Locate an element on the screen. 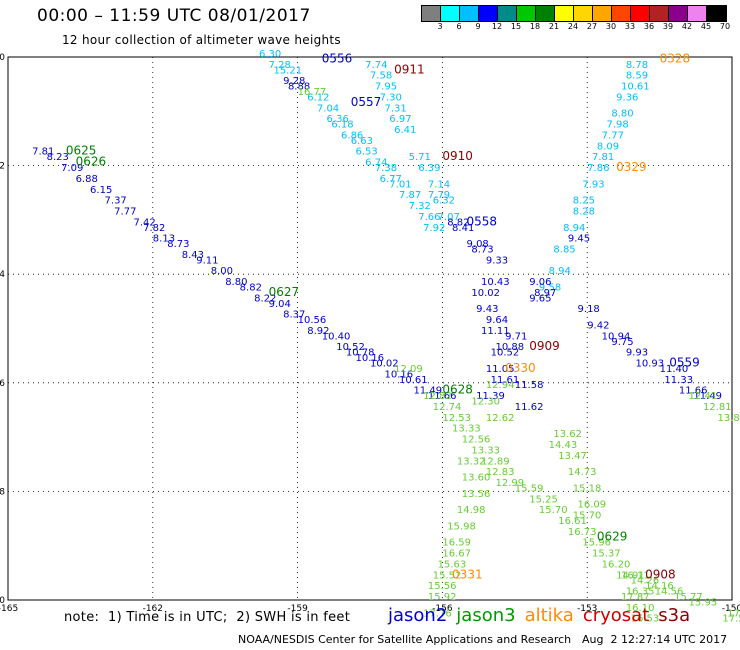  wave-height-value: 8.37 is located at coordinates (294, 315).